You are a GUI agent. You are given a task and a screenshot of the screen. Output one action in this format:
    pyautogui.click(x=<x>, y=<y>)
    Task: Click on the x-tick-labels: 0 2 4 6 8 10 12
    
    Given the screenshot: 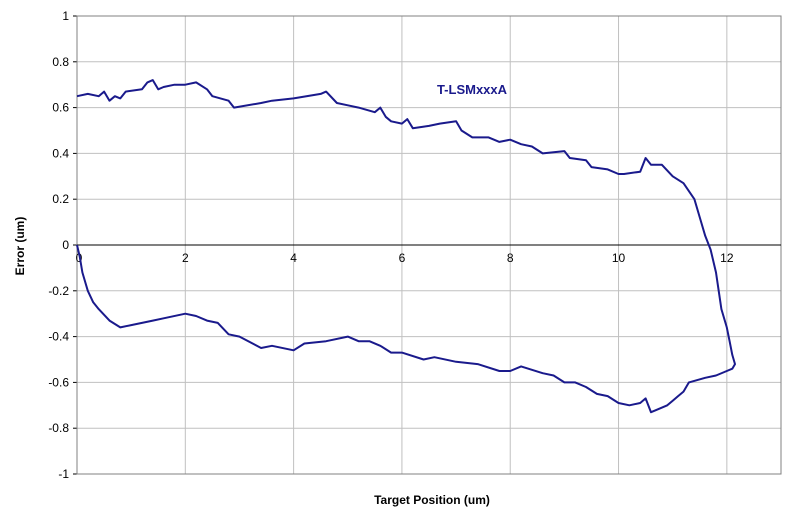 What is the action you would take?
    pyautogui.click(x=405, y=258)
    